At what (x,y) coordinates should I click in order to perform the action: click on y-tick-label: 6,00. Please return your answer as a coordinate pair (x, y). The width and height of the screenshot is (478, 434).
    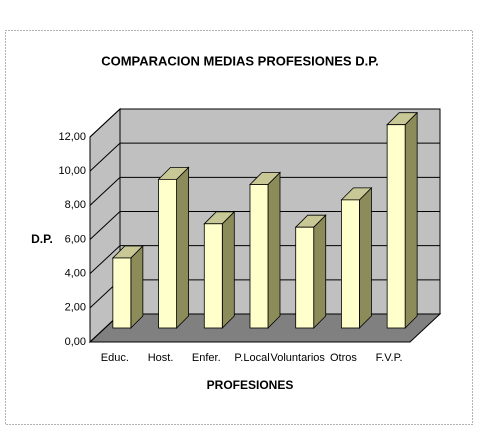
    Looking at the image, I should click on (75, 239).